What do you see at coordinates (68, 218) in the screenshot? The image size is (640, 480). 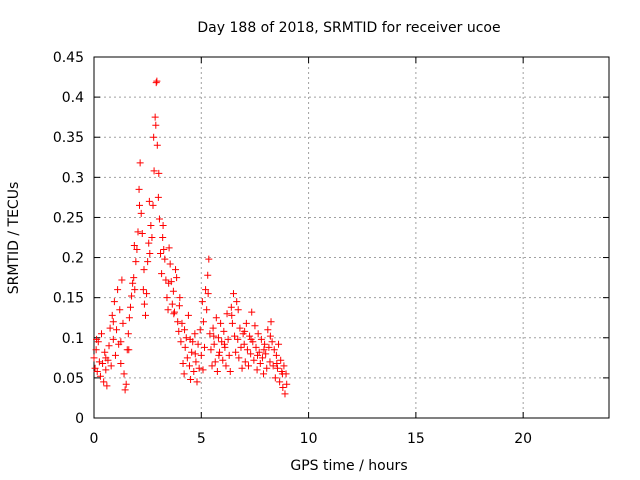 I see `y-tick-label: 0.25` at bounding box center [68, 218].